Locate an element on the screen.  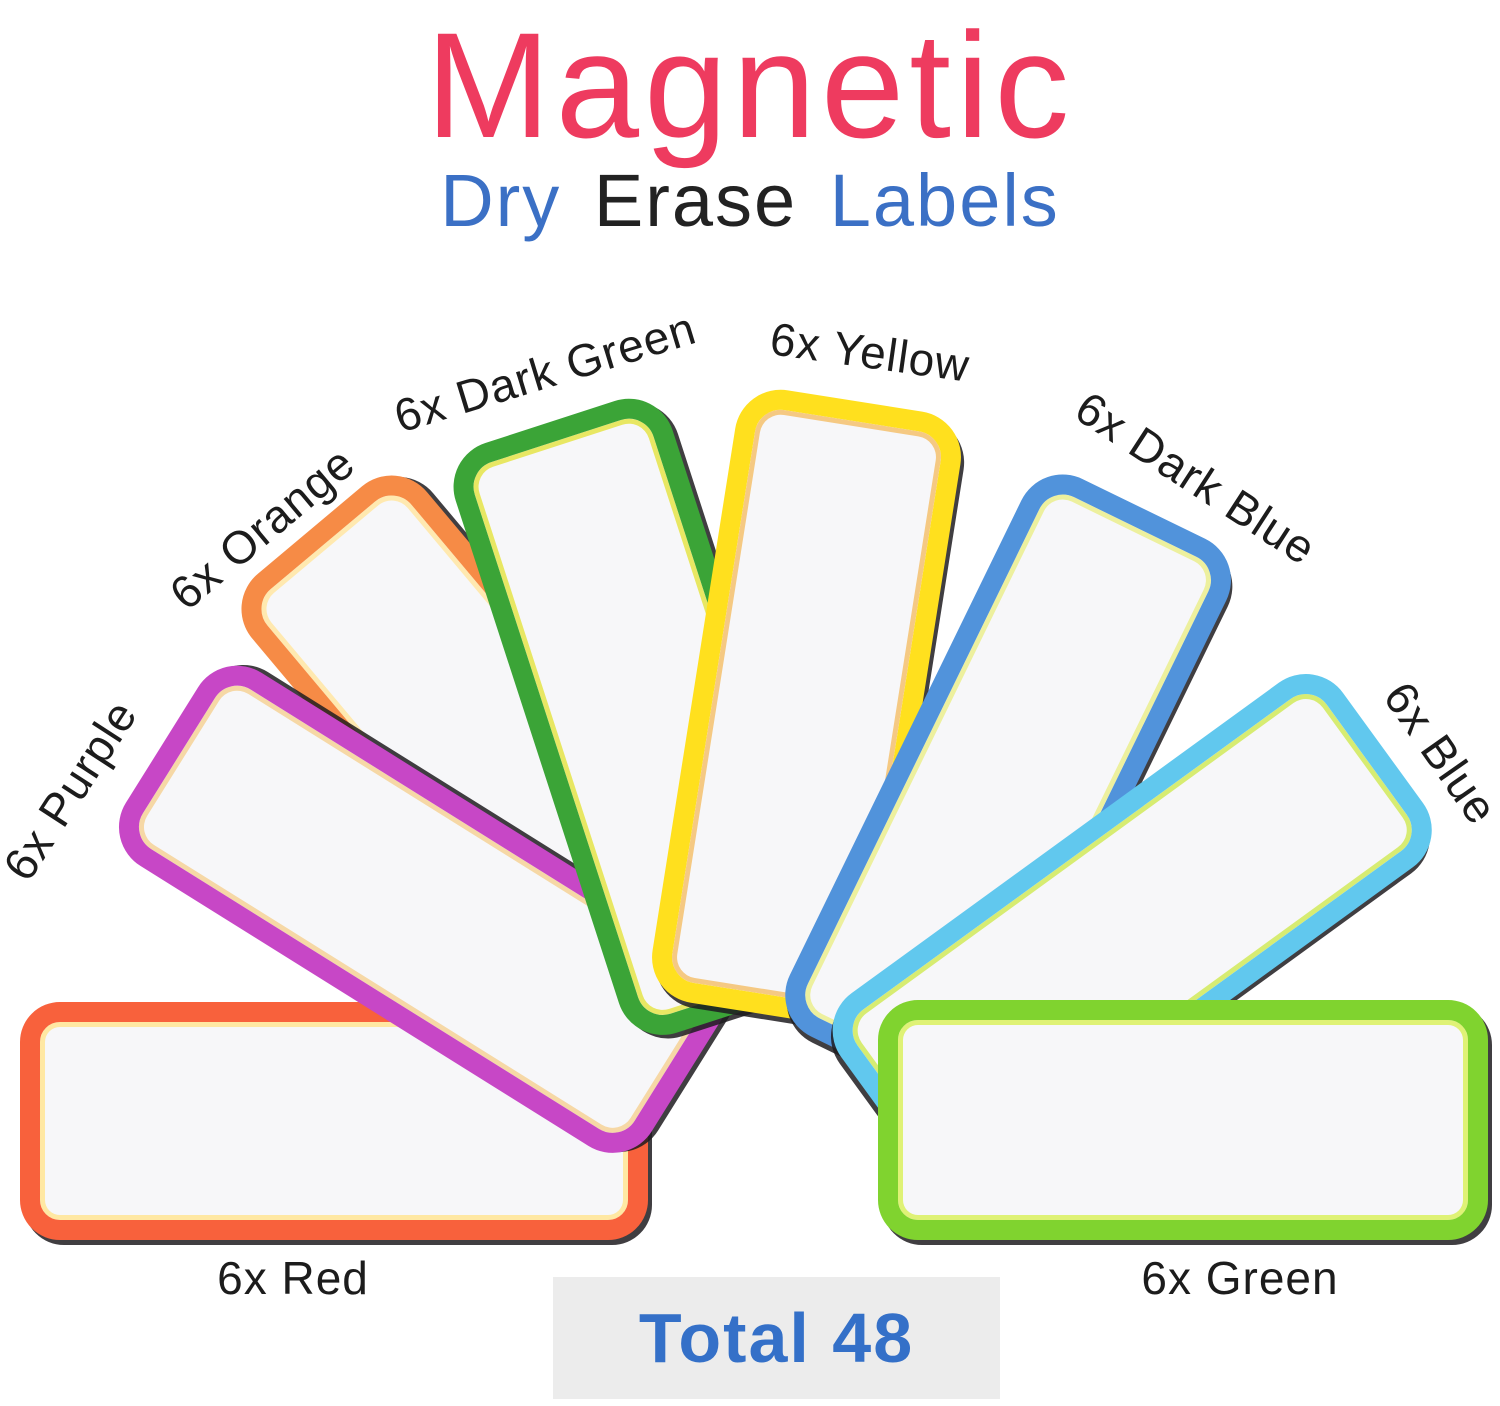
page-subtitle: Dry Erase Labels is located at coordinates (750, 201).